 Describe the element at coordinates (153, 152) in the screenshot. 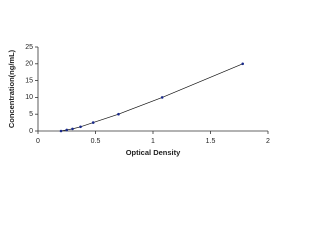

I see `x-axis-title: Optical Density` at that location.